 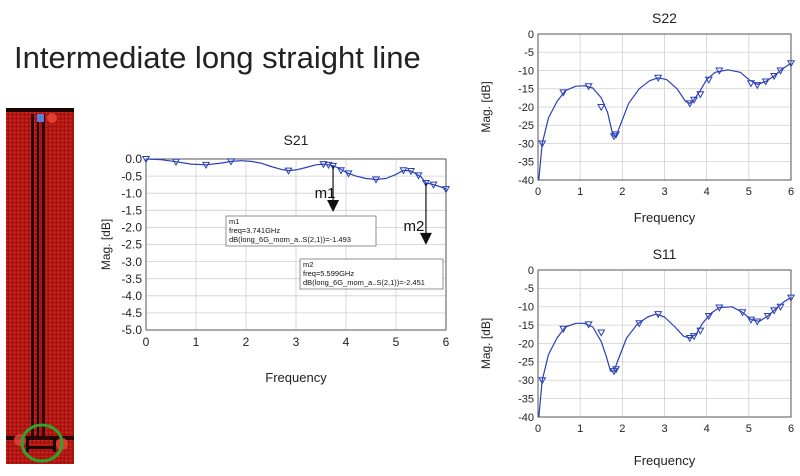 I want to click on s21-ytick-label: -1.5, so click(x=131, y=211).